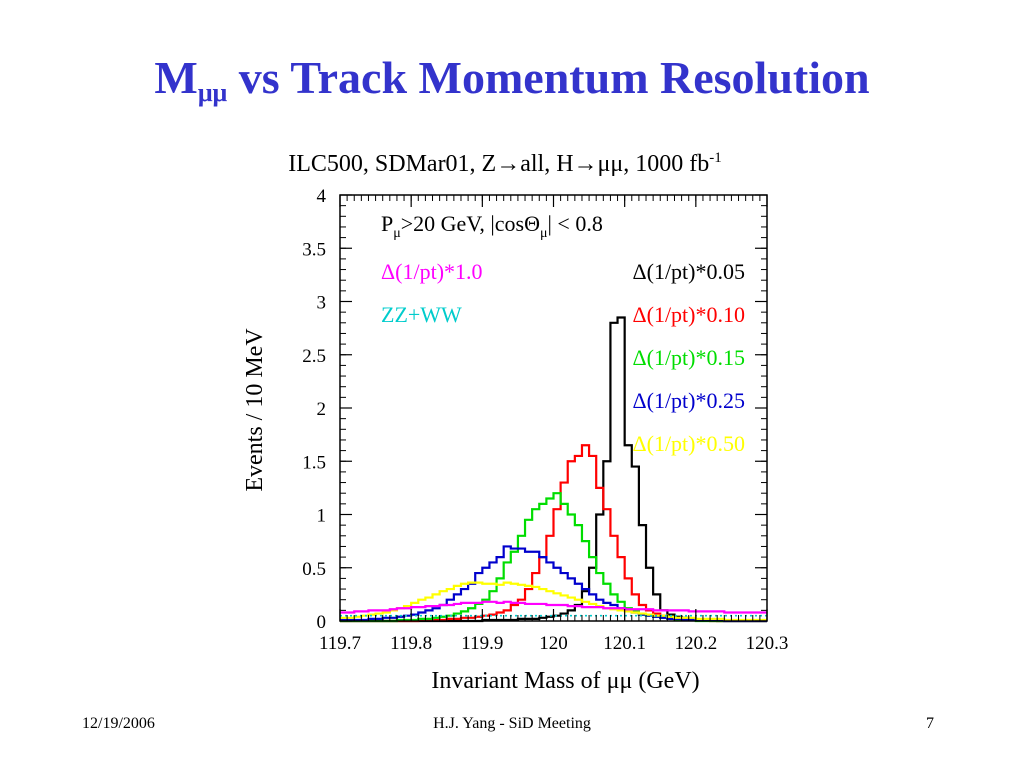 Image resolution: width=1024 pixels, height=768 pixels. Describe the element at coordinates (176, 77) in the screenshot. I see `slide-title-main: M` at that location.